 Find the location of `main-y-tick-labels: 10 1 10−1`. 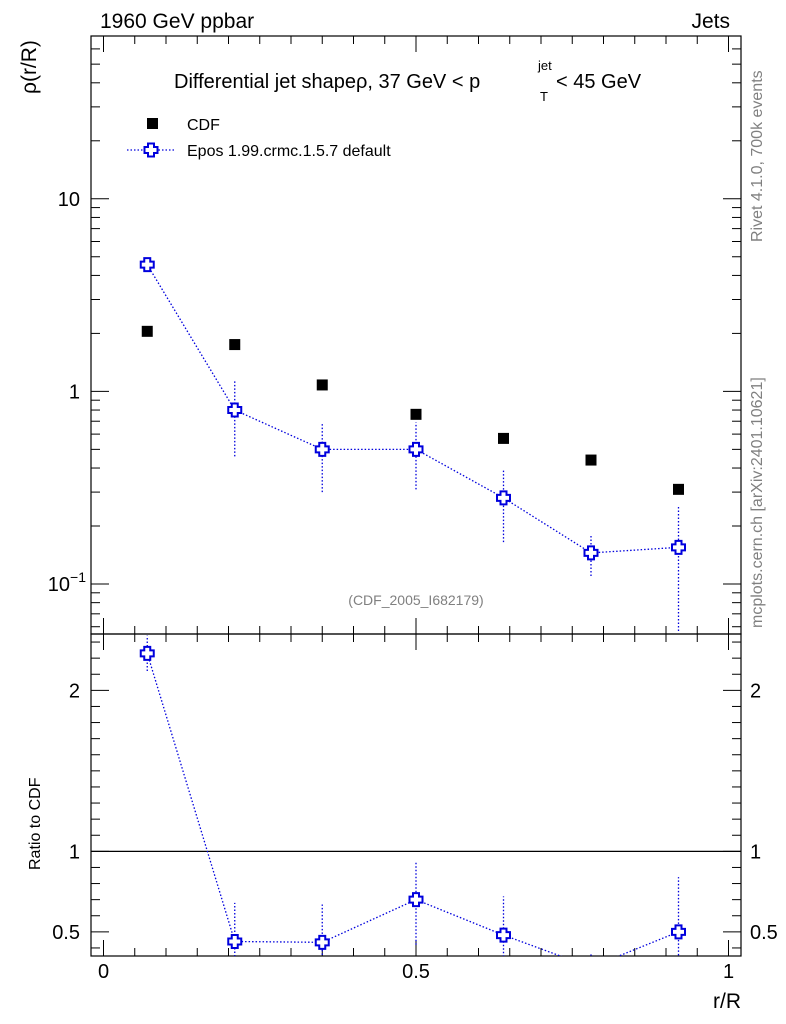

main-y-tick-labels: 10 1 10−1 is located at coordinates (67, 392).